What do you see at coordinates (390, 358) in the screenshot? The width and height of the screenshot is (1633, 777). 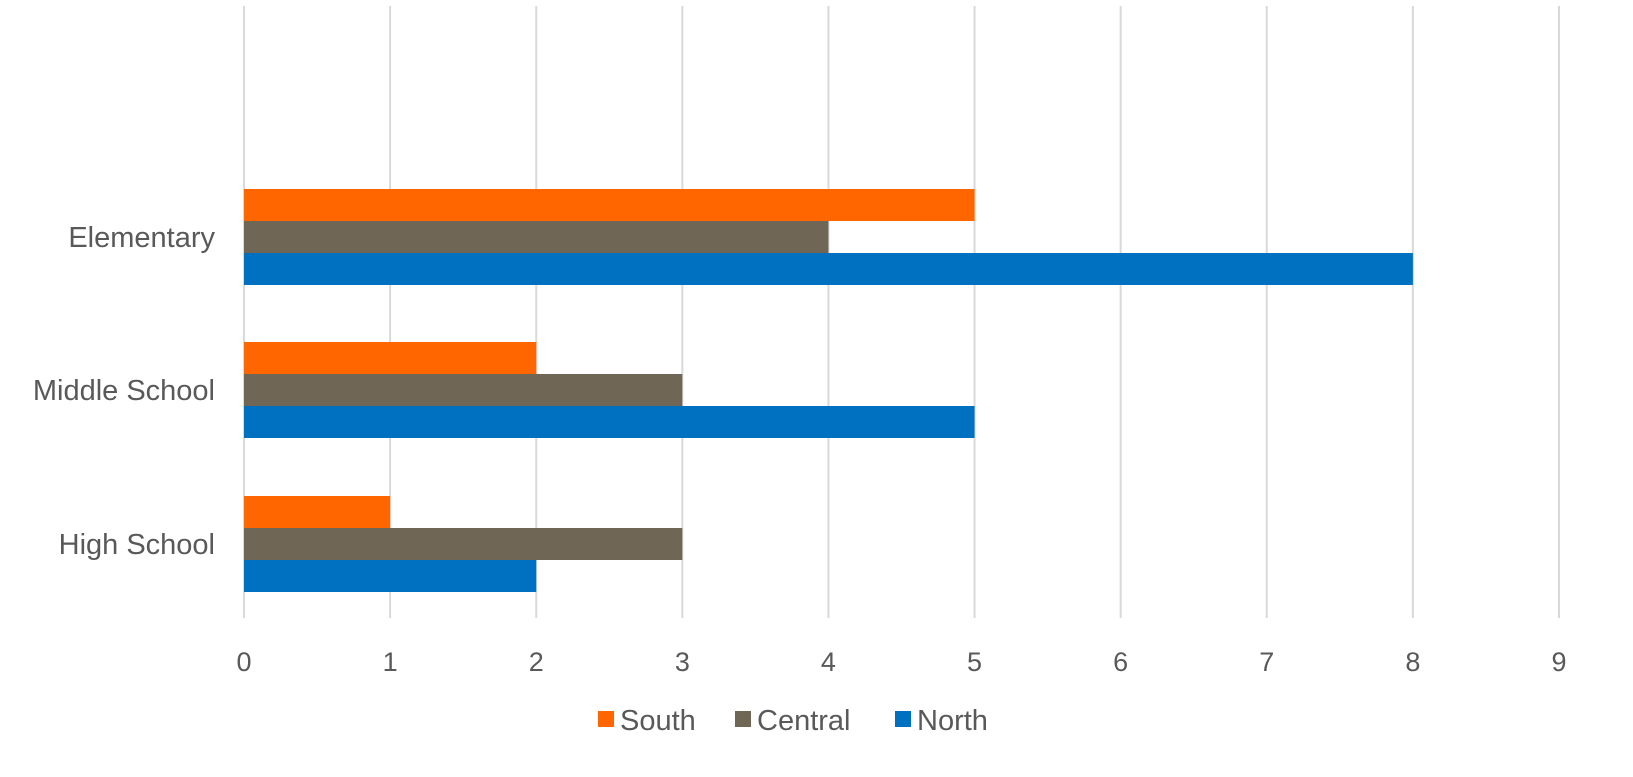 I see `bar-south-middle-school` at bounding box center [390, 358].